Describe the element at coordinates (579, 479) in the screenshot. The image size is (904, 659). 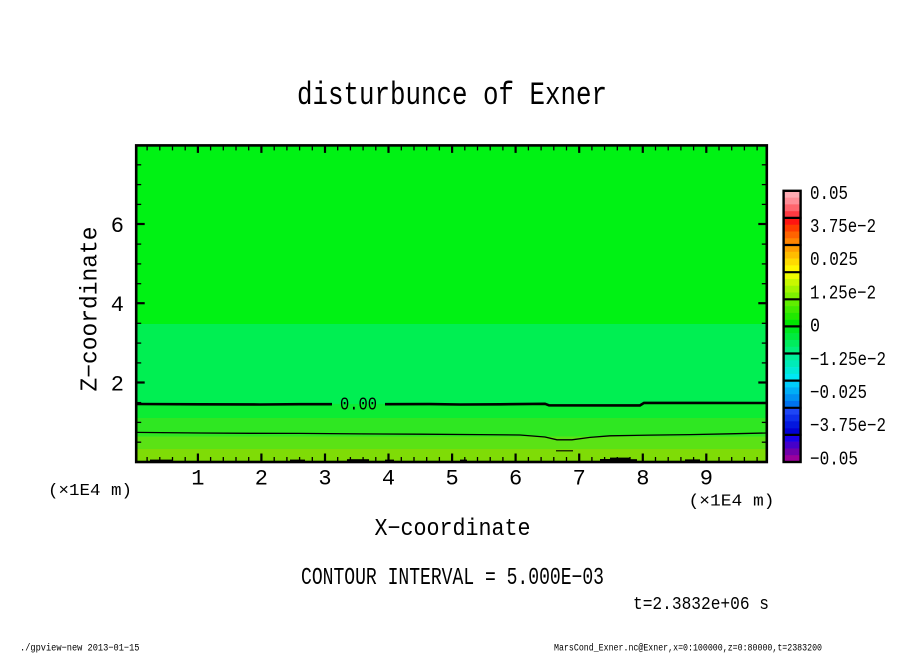
I see `svg-text: 7` at that location.